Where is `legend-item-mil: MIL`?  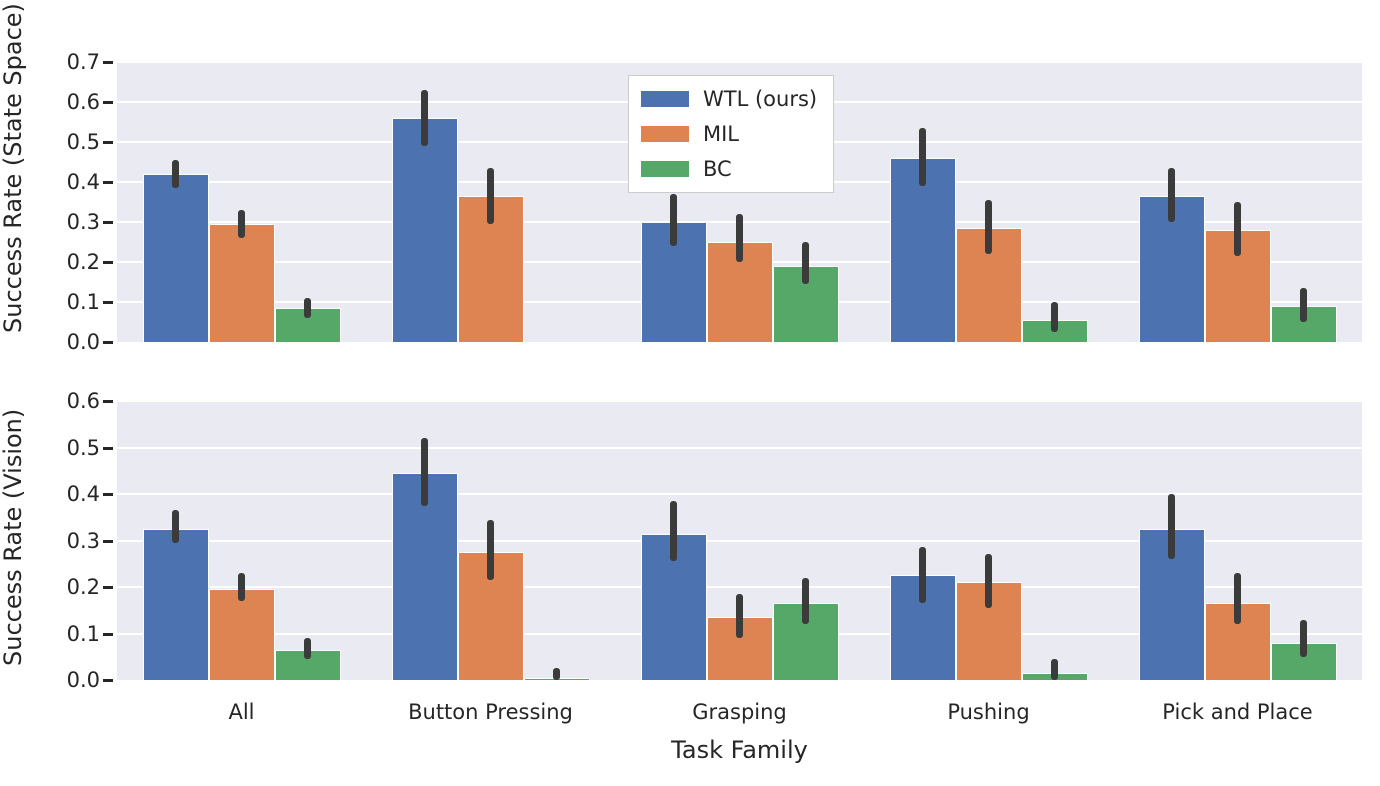 legend-item-mil: MIL is located at coordinates (729, 134).